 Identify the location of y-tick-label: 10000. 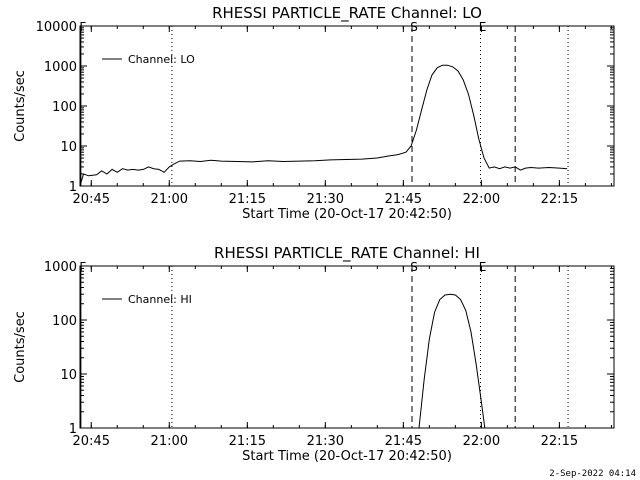
(56, 27).